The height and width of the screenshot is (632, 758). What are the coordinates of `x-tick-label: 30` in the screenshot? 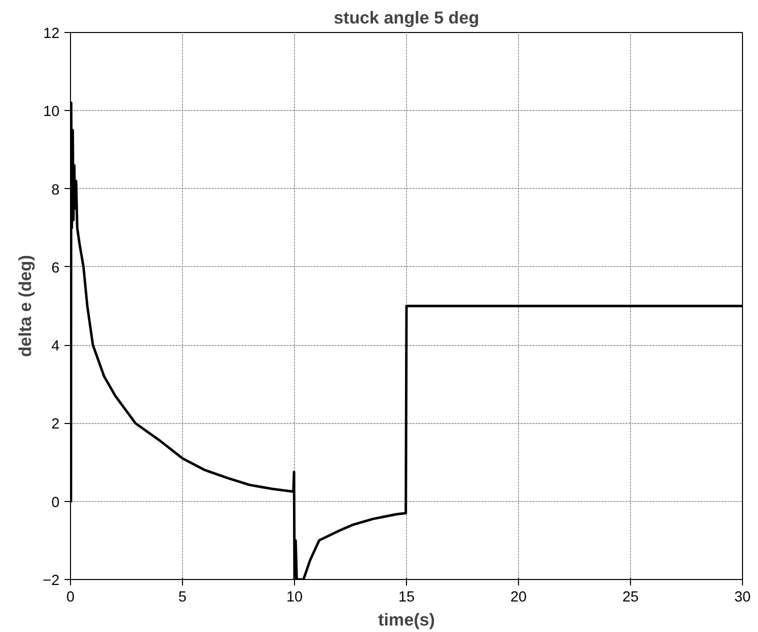 It's located at (742, 598).